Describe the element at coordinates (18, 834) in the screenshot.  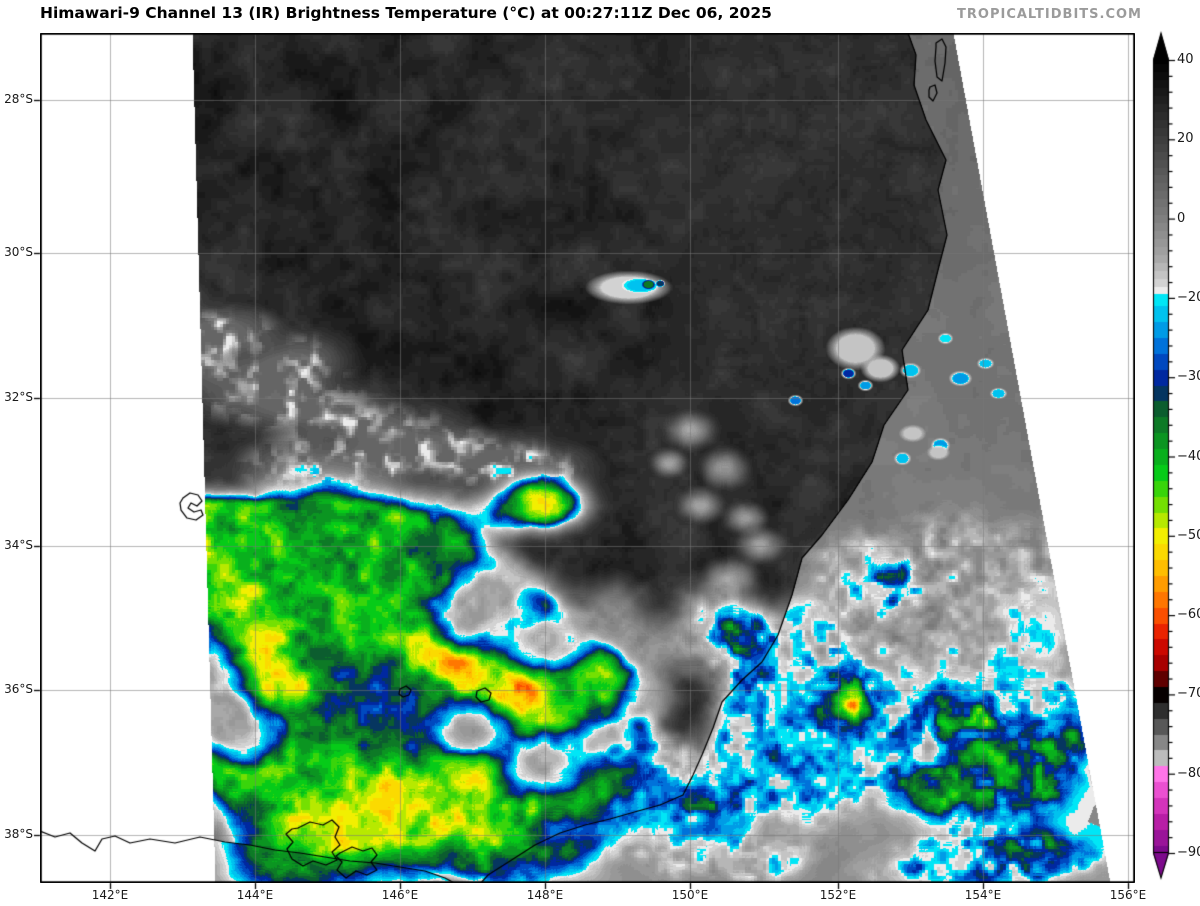
I see `y-tick-label: 38°S` at that location.